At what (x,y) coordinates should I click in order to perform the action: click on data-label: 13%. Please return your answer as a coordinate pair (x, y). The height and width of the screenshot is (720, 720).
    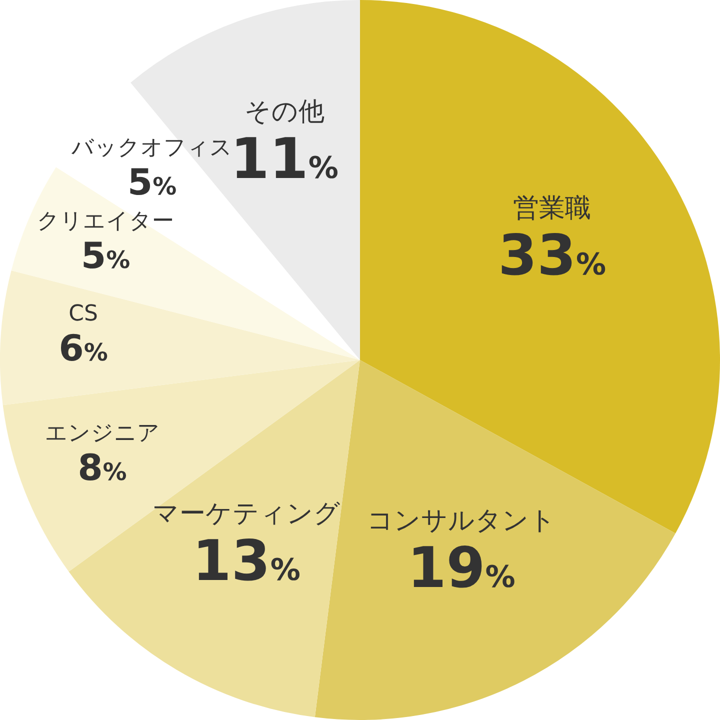
    Looking at the image, I should click on (246, 561).